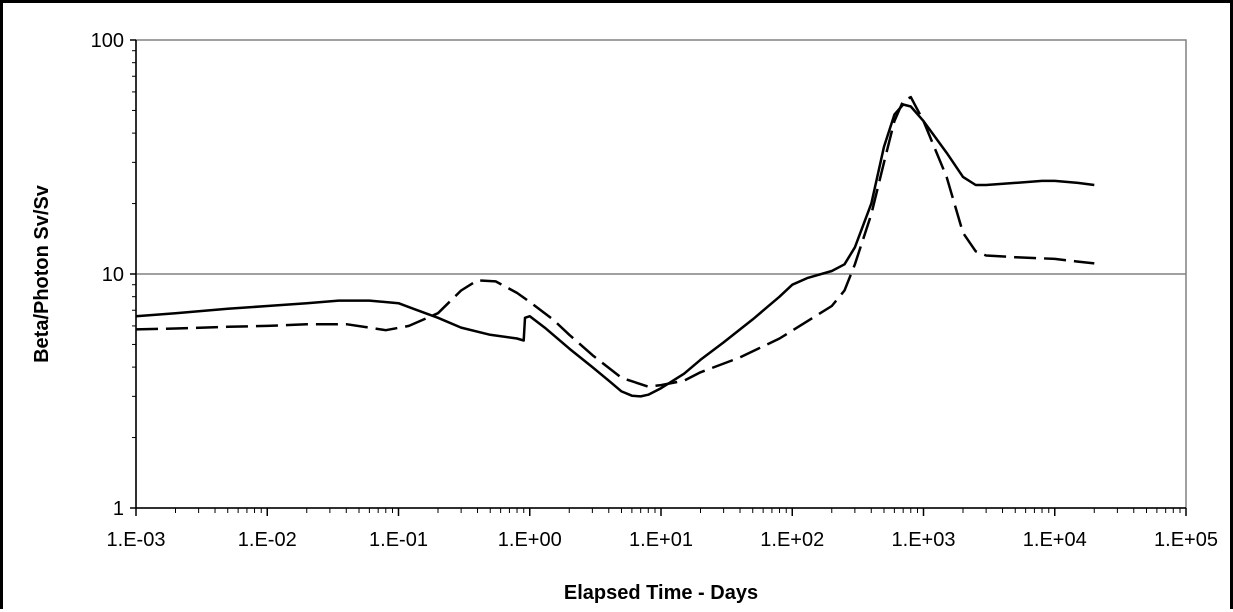  I want to click on y-tick-label: 100, so click(107, 41).